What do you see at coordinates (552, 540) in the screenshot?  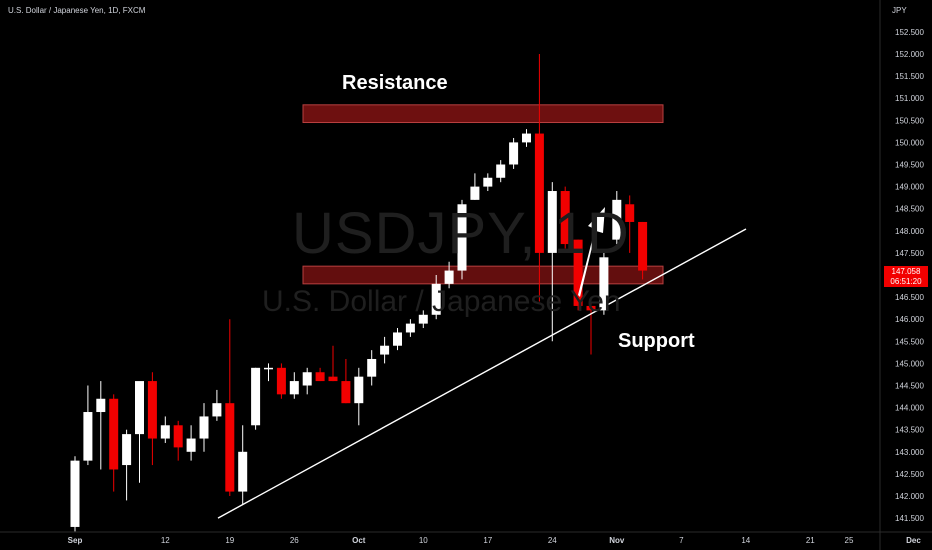 I see `time-tick-label: 24` at bounding box center [552, 540].